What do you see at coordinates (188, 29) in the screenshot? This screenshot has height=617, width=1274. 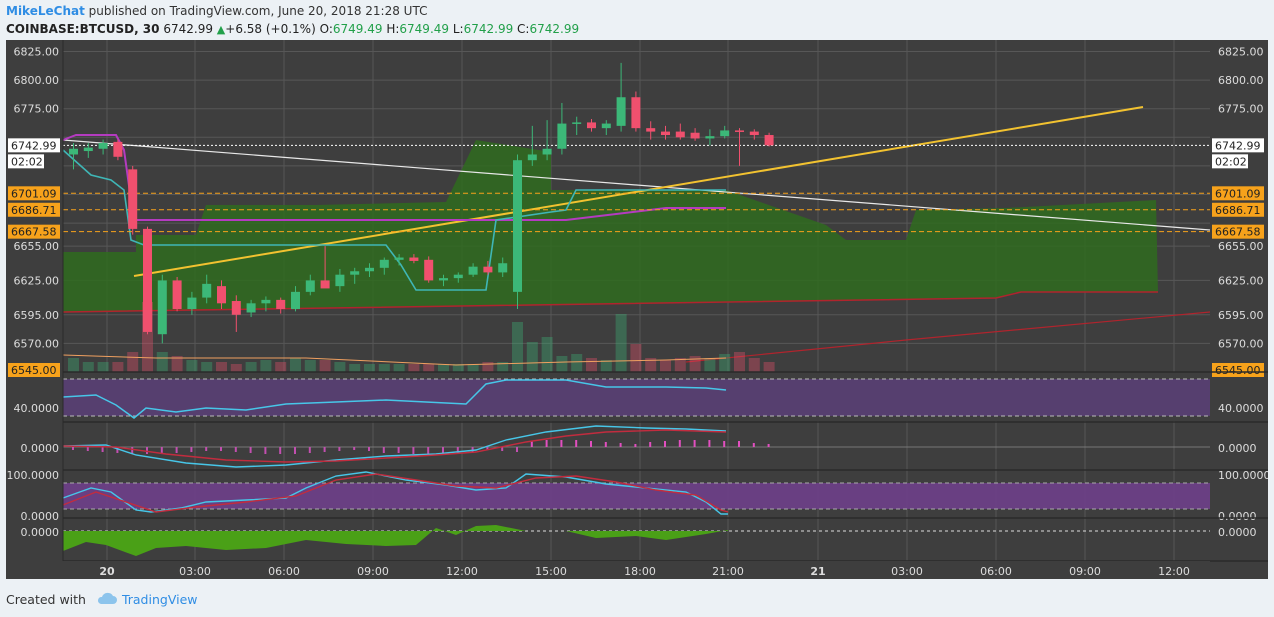 I see `last-price: 6742.99` at bounding box center [188, 29].